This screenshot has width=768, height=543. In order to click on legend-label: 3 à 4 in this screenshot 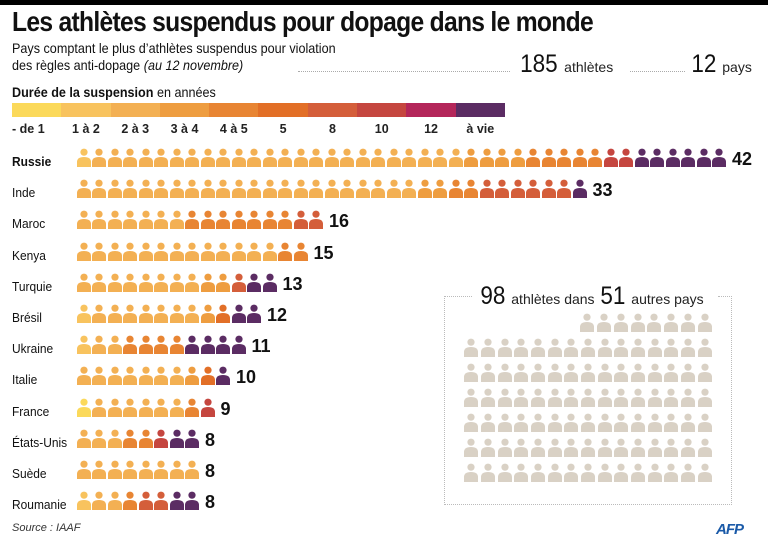, I will do `click(184, 129)`.